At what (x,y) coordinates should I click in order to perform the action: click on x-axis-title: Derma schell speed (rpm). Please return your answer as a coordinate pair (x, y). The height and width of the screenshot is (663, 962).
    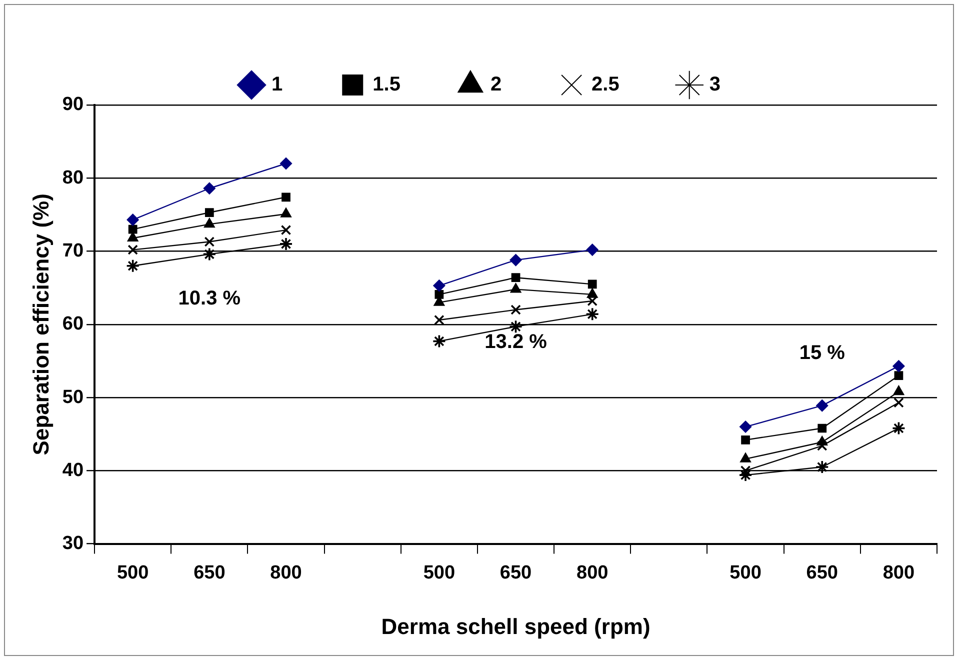
    Looking at the image, I should click on (515, 626).